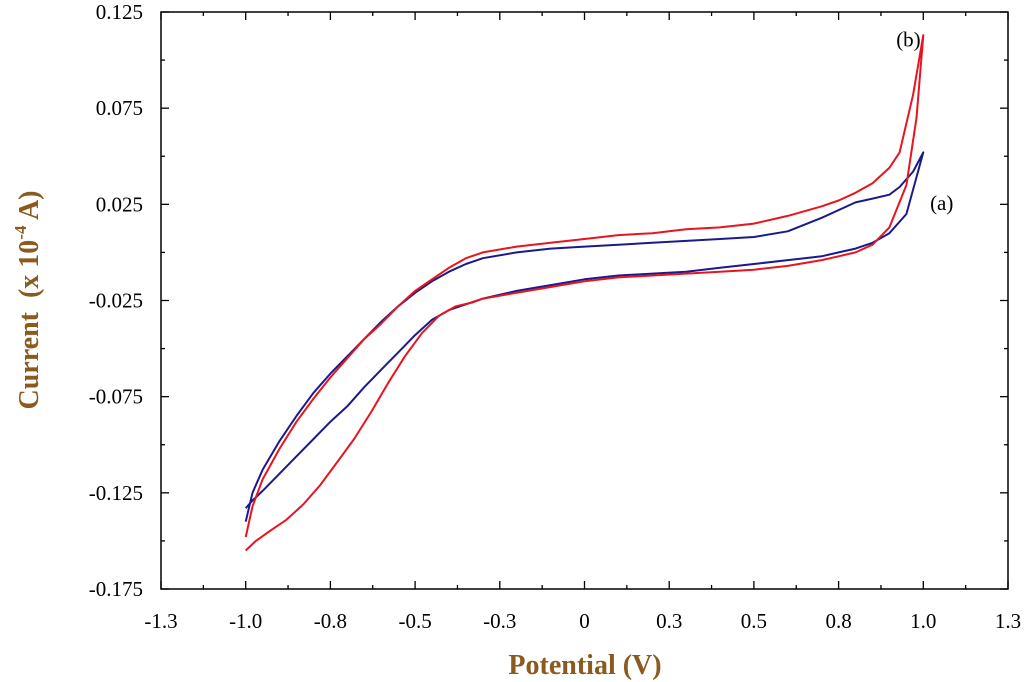  Describe the element at coordinates (330, 621) in the screenshot. I see `x-tick-label: -0.8` at that location.